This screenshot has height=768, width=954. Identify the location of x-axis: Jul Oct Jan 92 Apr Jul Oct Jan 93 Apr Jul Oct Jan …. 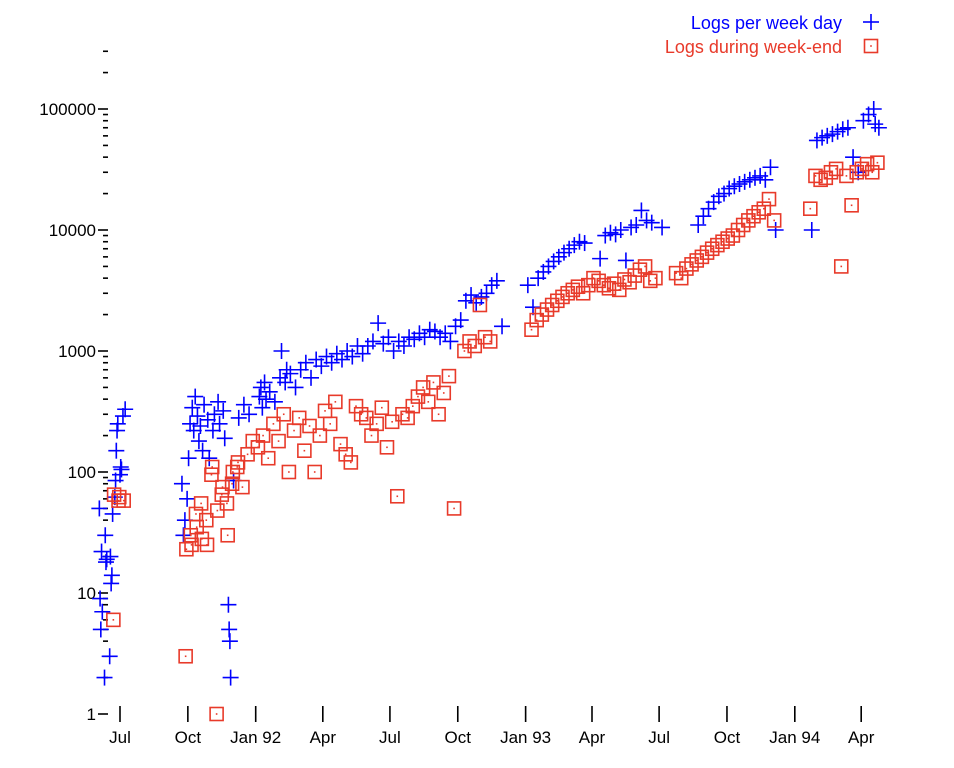
(492, 726).